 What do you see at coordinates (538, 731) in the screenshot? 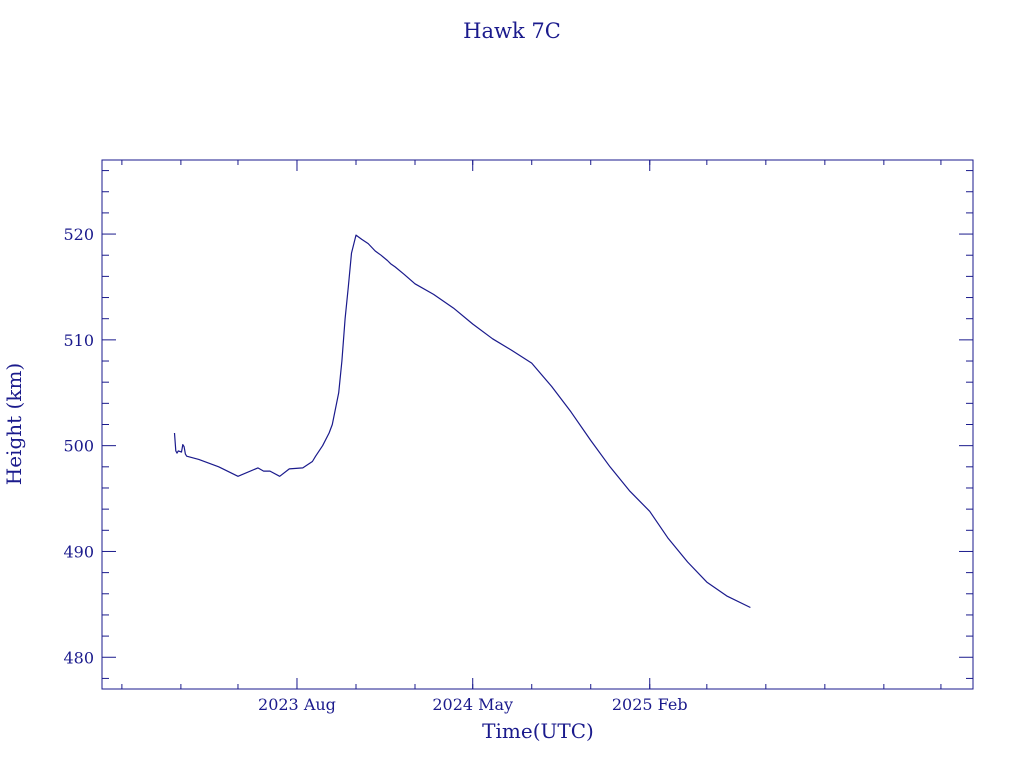
I see `x-axis-label: Time(UTC)` at bounding box center [538, 731].